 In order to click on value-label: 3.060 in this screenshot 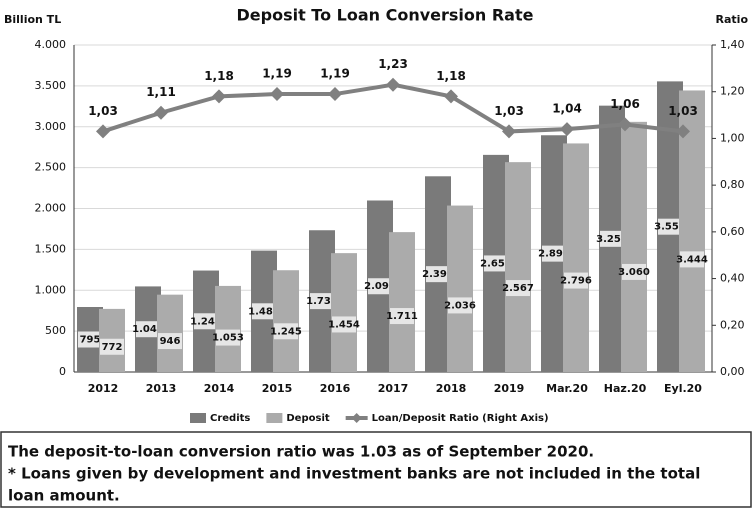, I will do `click(634, 272)`.